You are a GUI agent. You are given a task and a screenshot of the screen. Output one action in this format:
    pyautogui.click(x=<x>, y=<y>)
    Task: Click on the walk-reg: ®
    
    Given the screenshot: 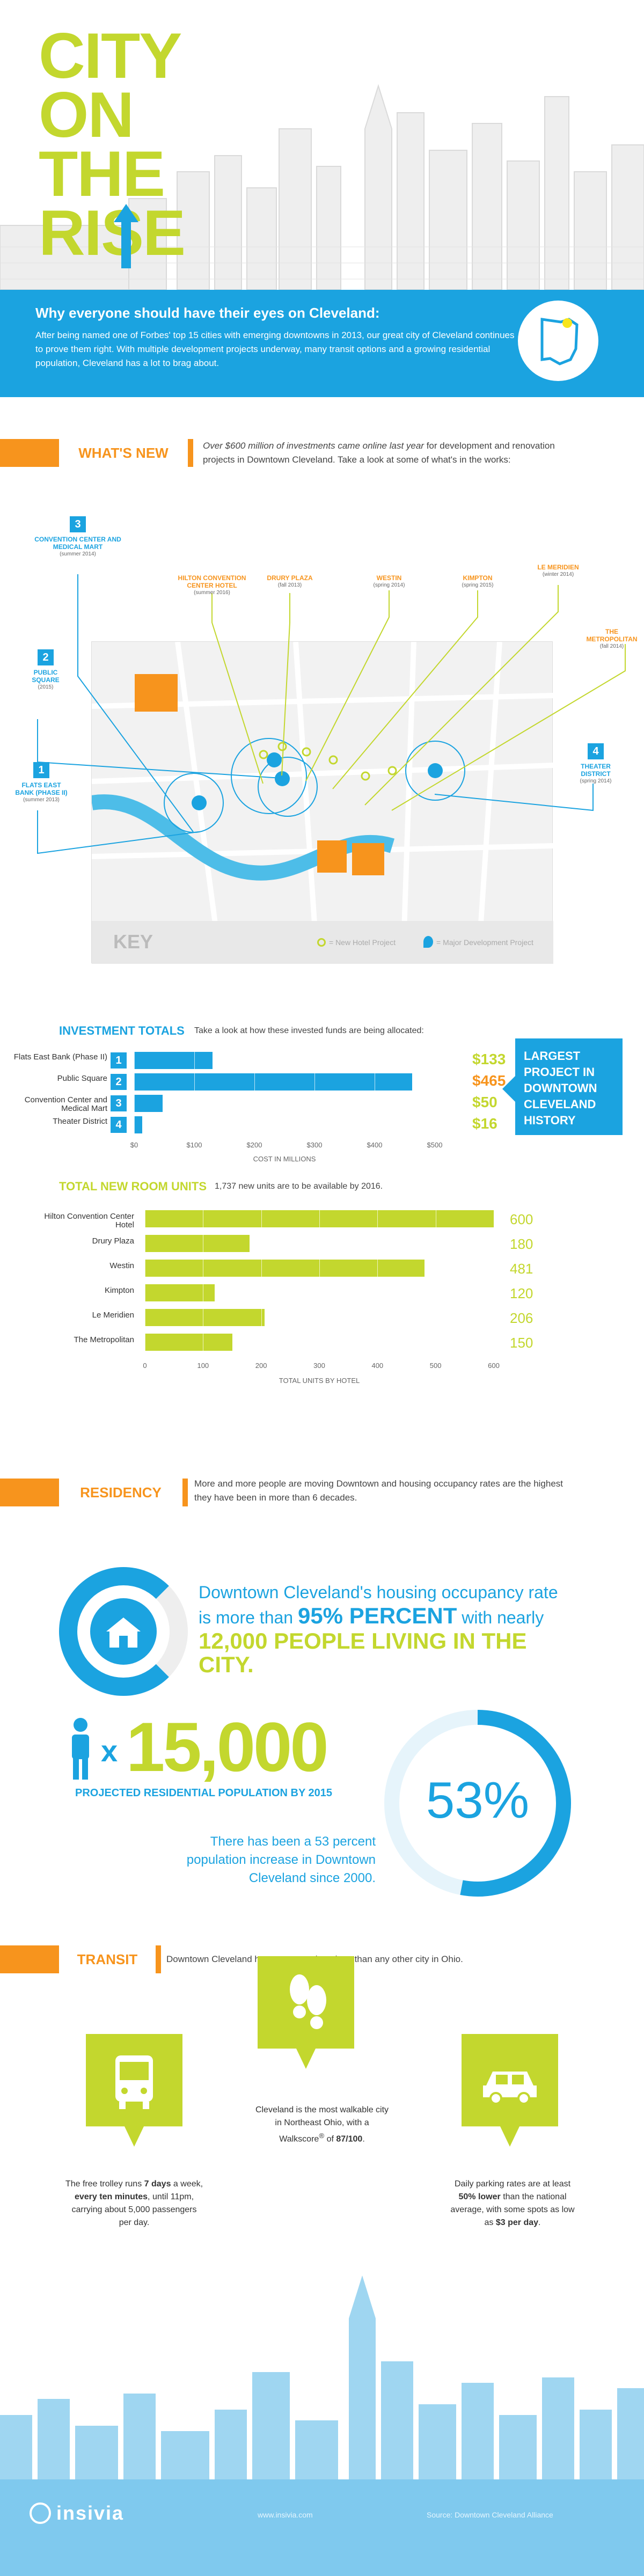 What is the action you would take?
    pyautogui.click(x=322, y=2136)
    